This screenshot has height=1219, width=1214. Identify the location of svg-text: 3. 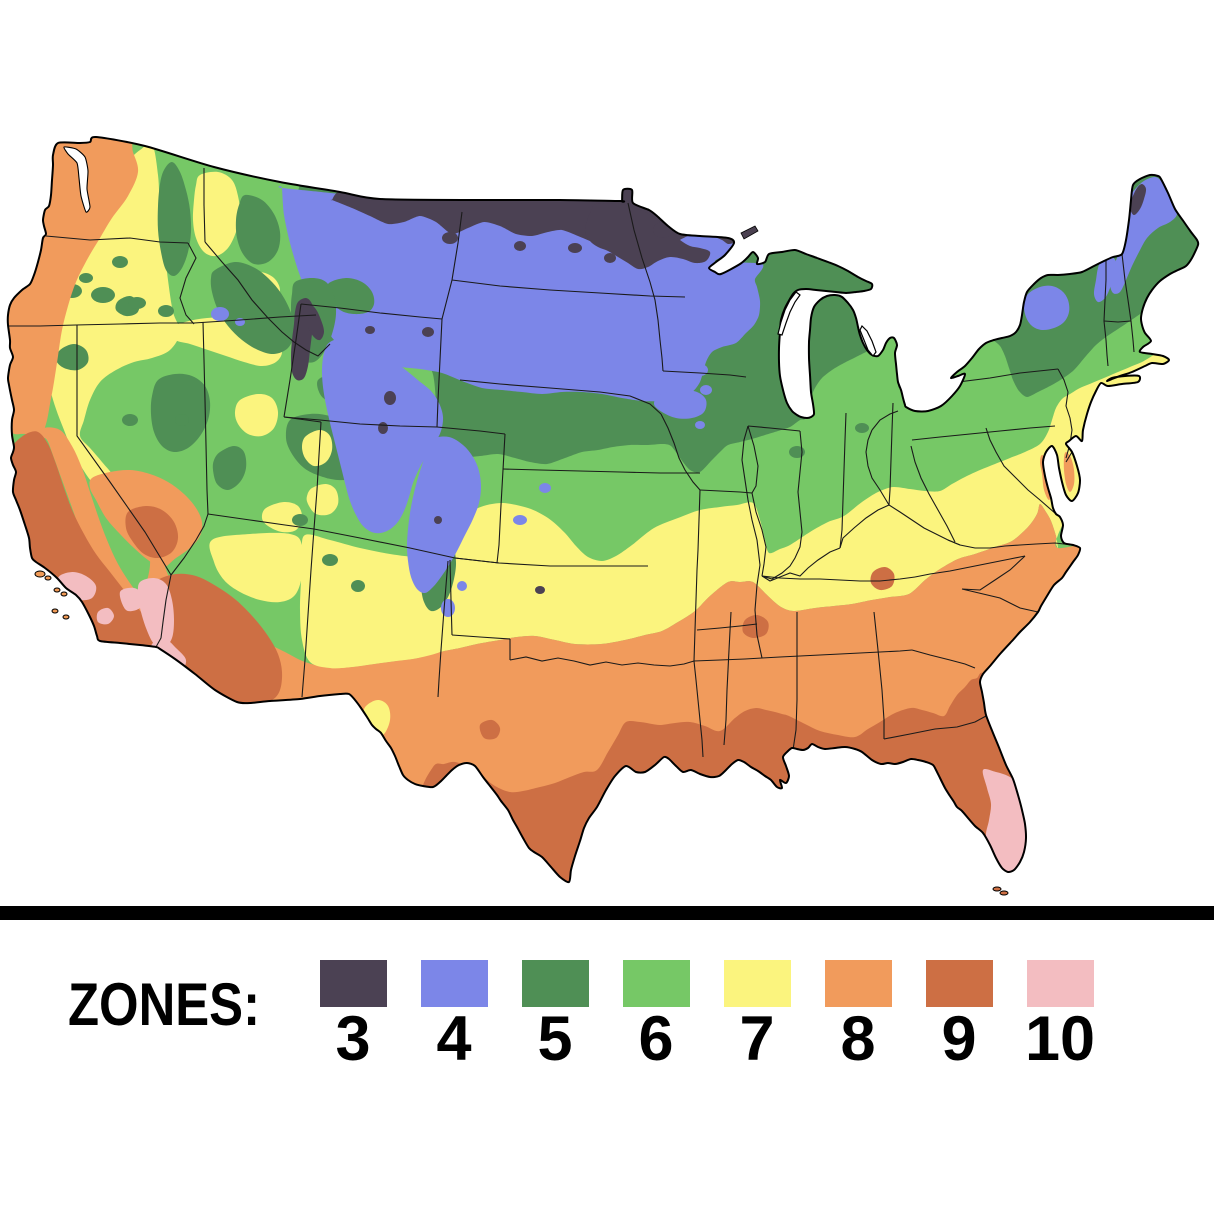
(352, 1039).